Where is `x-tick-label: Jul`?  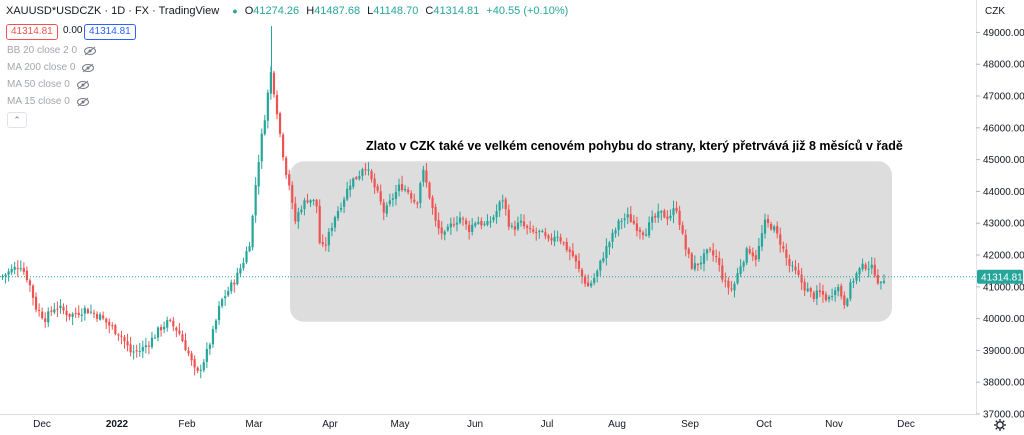 x-tick-label: Jul is located at coordinates (547, 424).